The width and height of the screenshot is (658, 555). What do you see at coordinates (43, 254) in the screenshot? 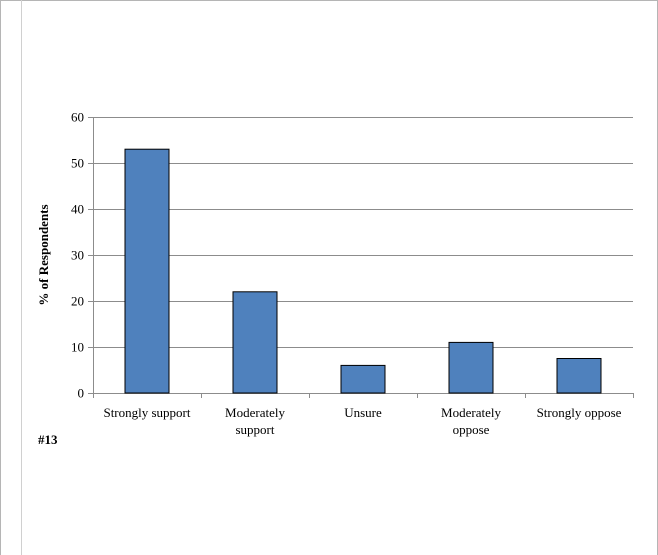
I see `y-axis-label: % of Respondents` at bounding box center [43, 254].